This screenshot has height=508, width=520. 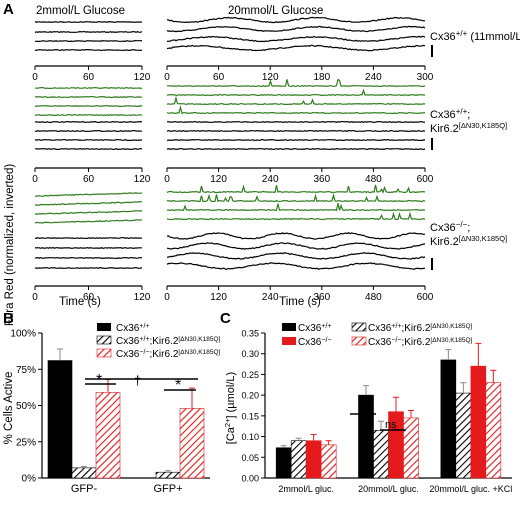 What do you see at coordinates (26, 442) in the screenshot?
I see `y-tick-label: 25%` at bounding box center [26, 442].